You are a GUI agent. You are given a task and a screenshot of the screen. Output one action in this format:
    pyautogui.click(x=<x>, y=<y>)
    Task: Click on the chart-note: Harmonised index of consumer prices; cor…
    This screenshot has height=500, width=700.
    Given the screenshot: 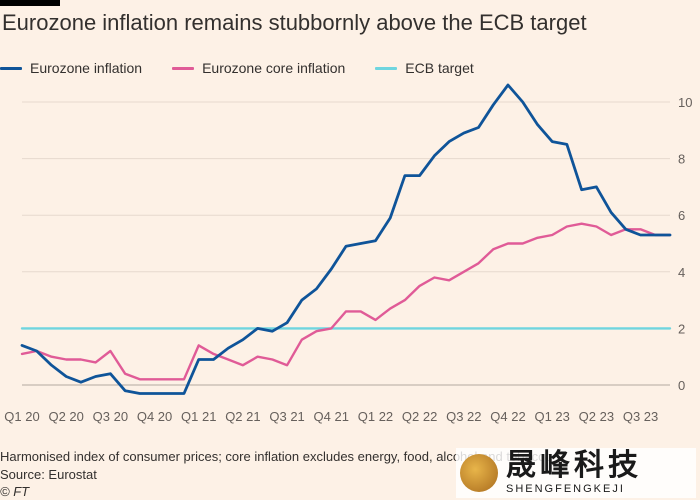 What is the action you would take?
    pyautogui.click(x=276, y=456)
    